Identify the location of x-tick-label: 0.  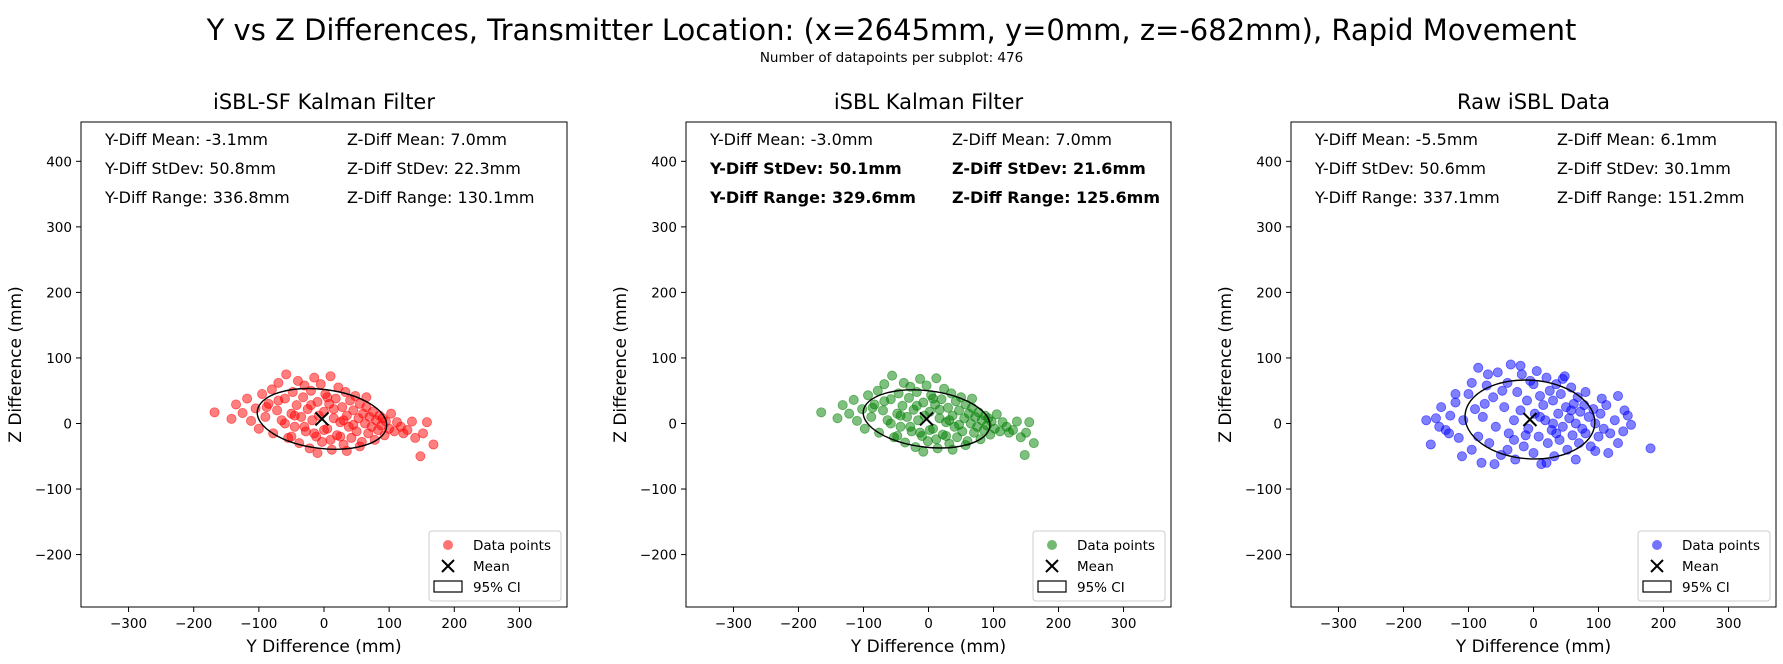
(928, 624).